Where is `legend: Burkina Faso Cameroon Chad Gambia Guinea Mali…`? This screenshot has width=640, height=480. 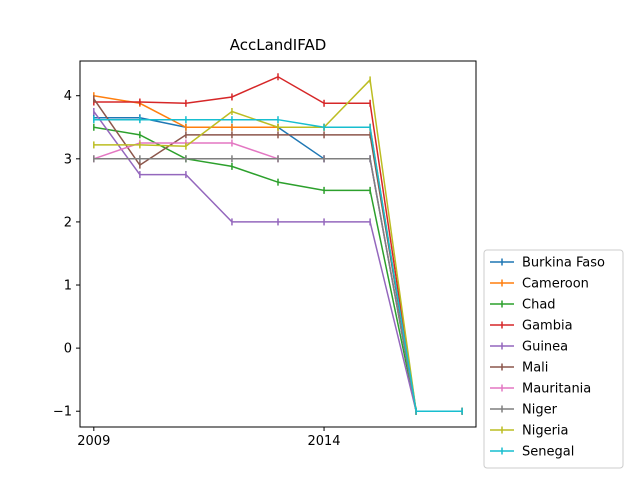
legend: Burkina Faso Cameroon Chad Gambia Guinea Mali… is located at coordinates (553, 359).